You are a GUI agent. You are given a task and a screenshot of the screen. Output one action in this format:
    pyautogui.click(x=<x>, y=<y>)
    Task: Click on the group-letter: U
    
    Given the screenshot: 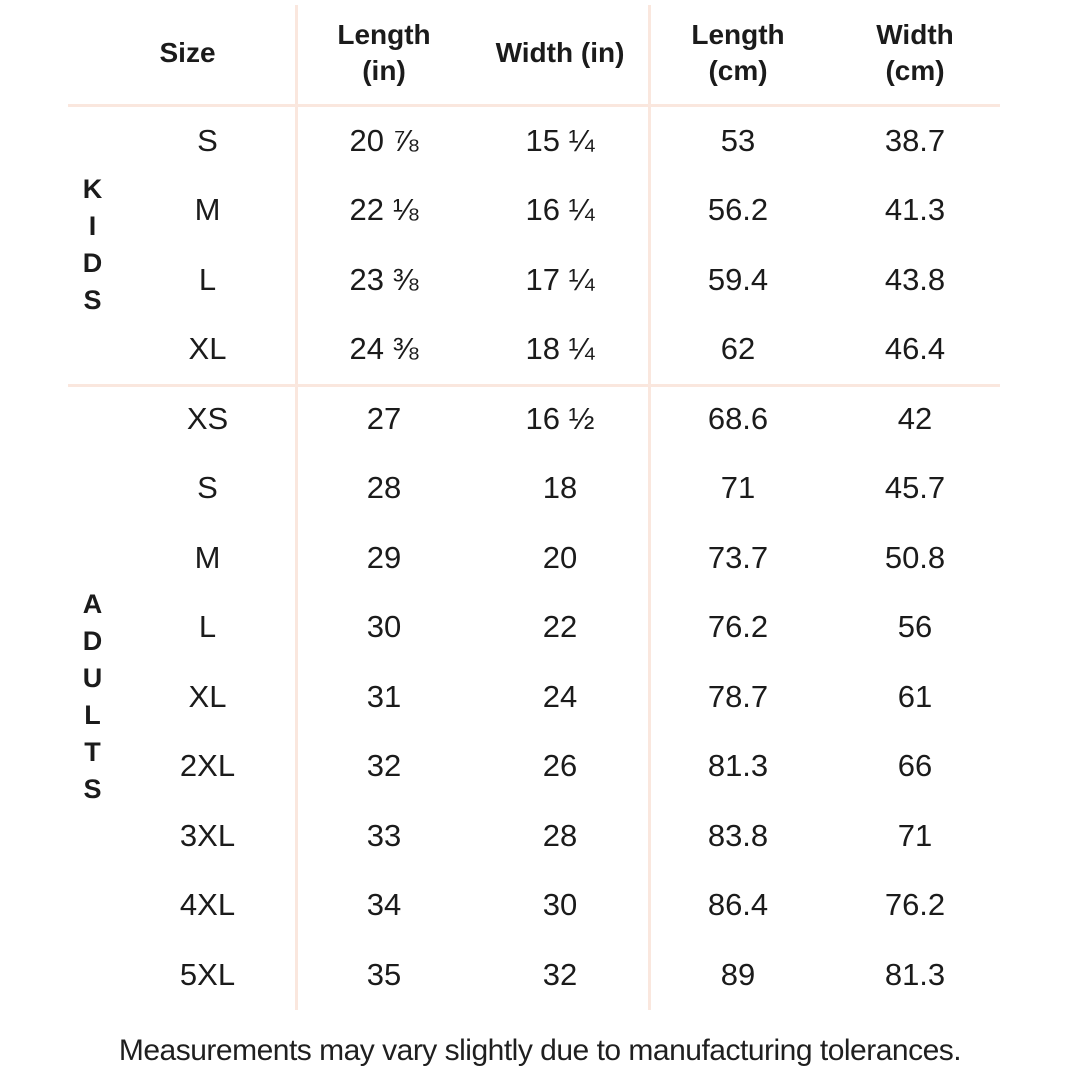 What is the action you would take?
    pyautogui.click(x=92, y=677)
    